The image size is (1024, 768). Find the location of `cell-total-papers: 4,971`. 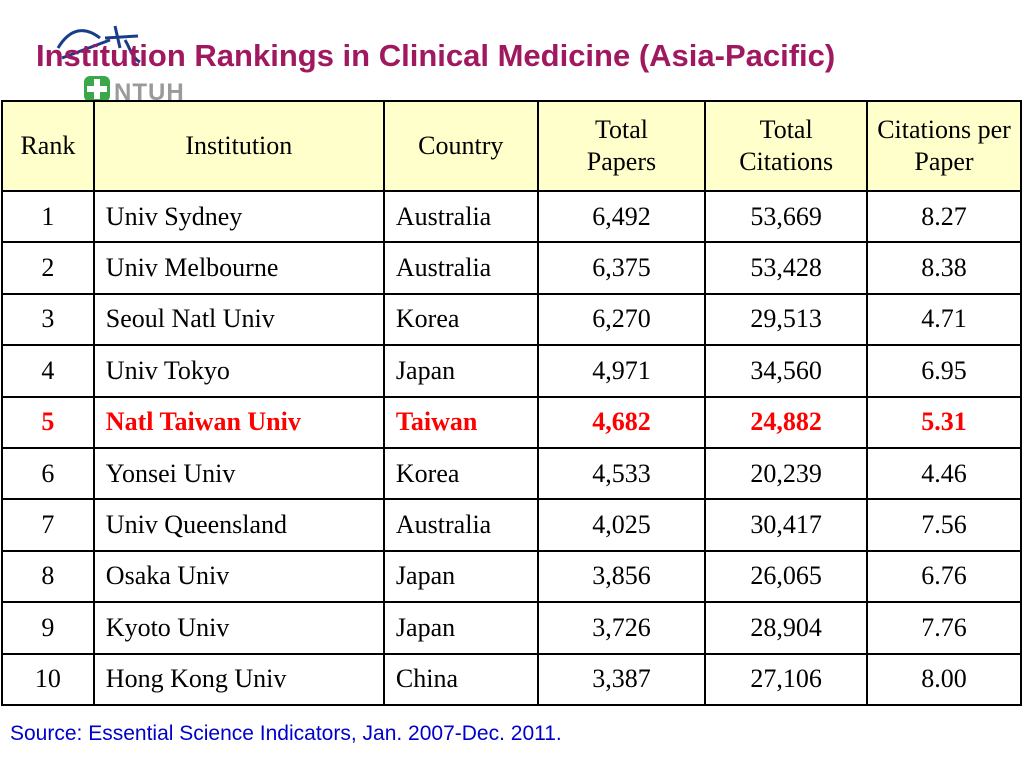

cell-total-papers: 4,971 is located at coordinates (621, 371).